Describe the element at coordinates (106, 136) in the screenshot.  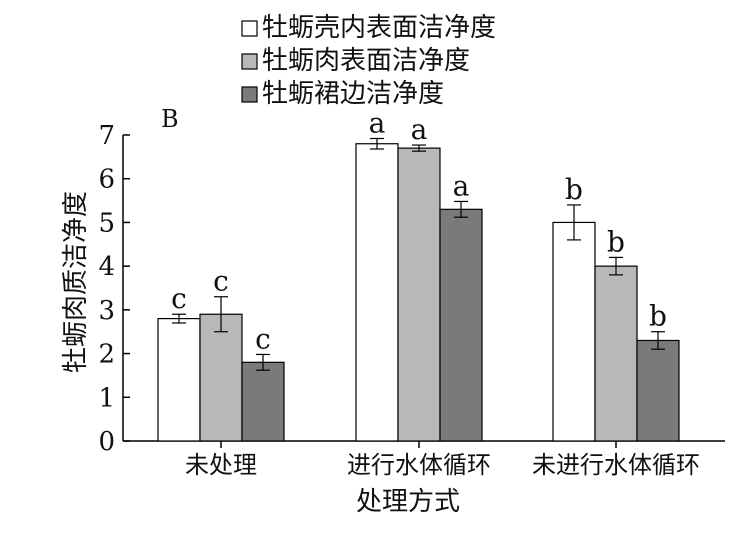
I see `y-tick-label: 7` at that location.